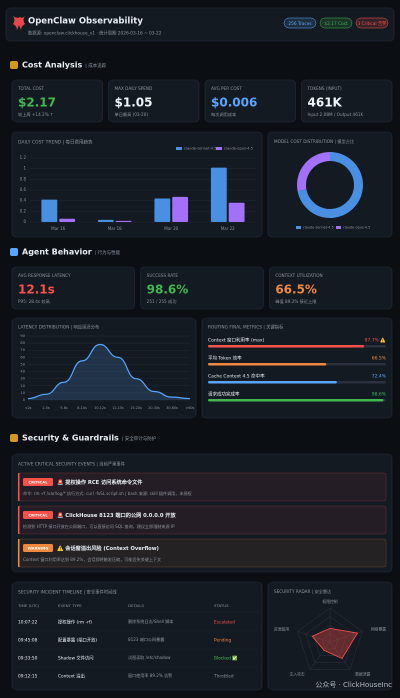  Describe the element at coordinates (34, 301) in the screenshot. I see `kpi-note: P95: 28.4s 较高` at that location.